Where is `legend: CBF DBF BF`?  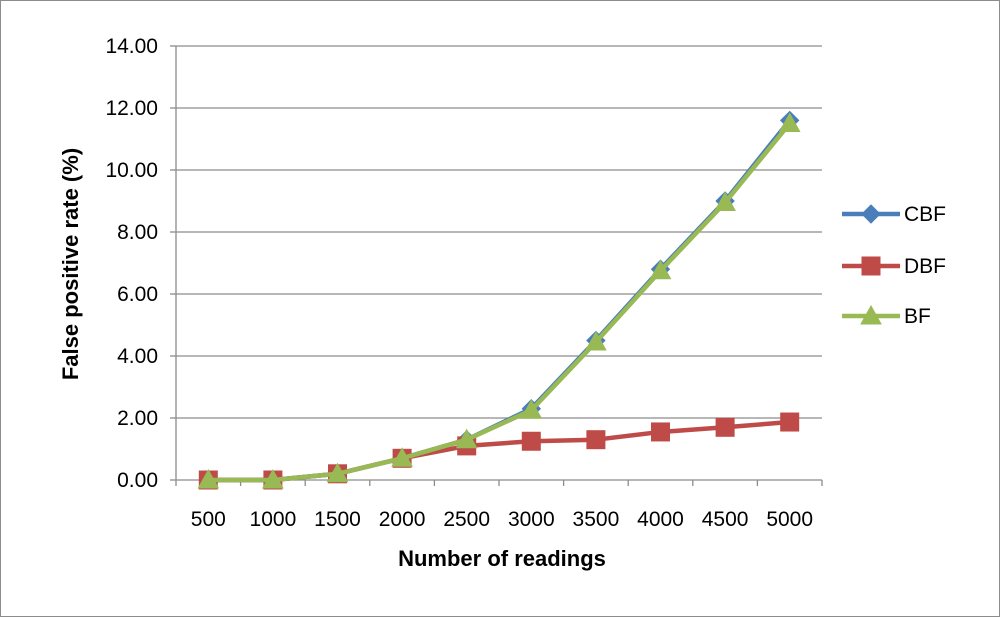 legend: CBF DBF BF is located at coordinates (894, 265).